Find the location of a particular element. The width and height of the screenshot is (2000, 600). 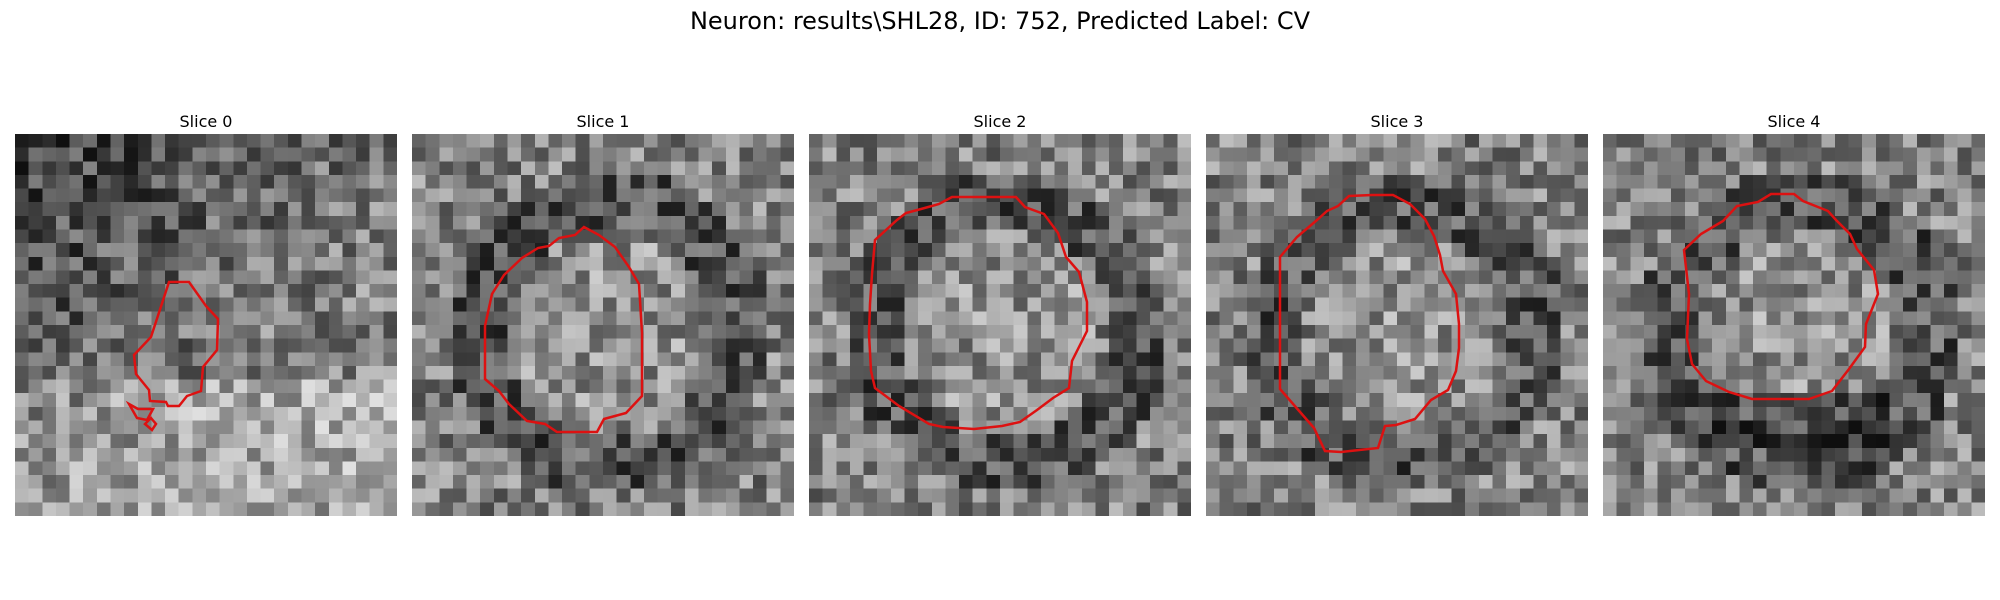

slice-title: Slice 1 is located at coordinates (603, 121).